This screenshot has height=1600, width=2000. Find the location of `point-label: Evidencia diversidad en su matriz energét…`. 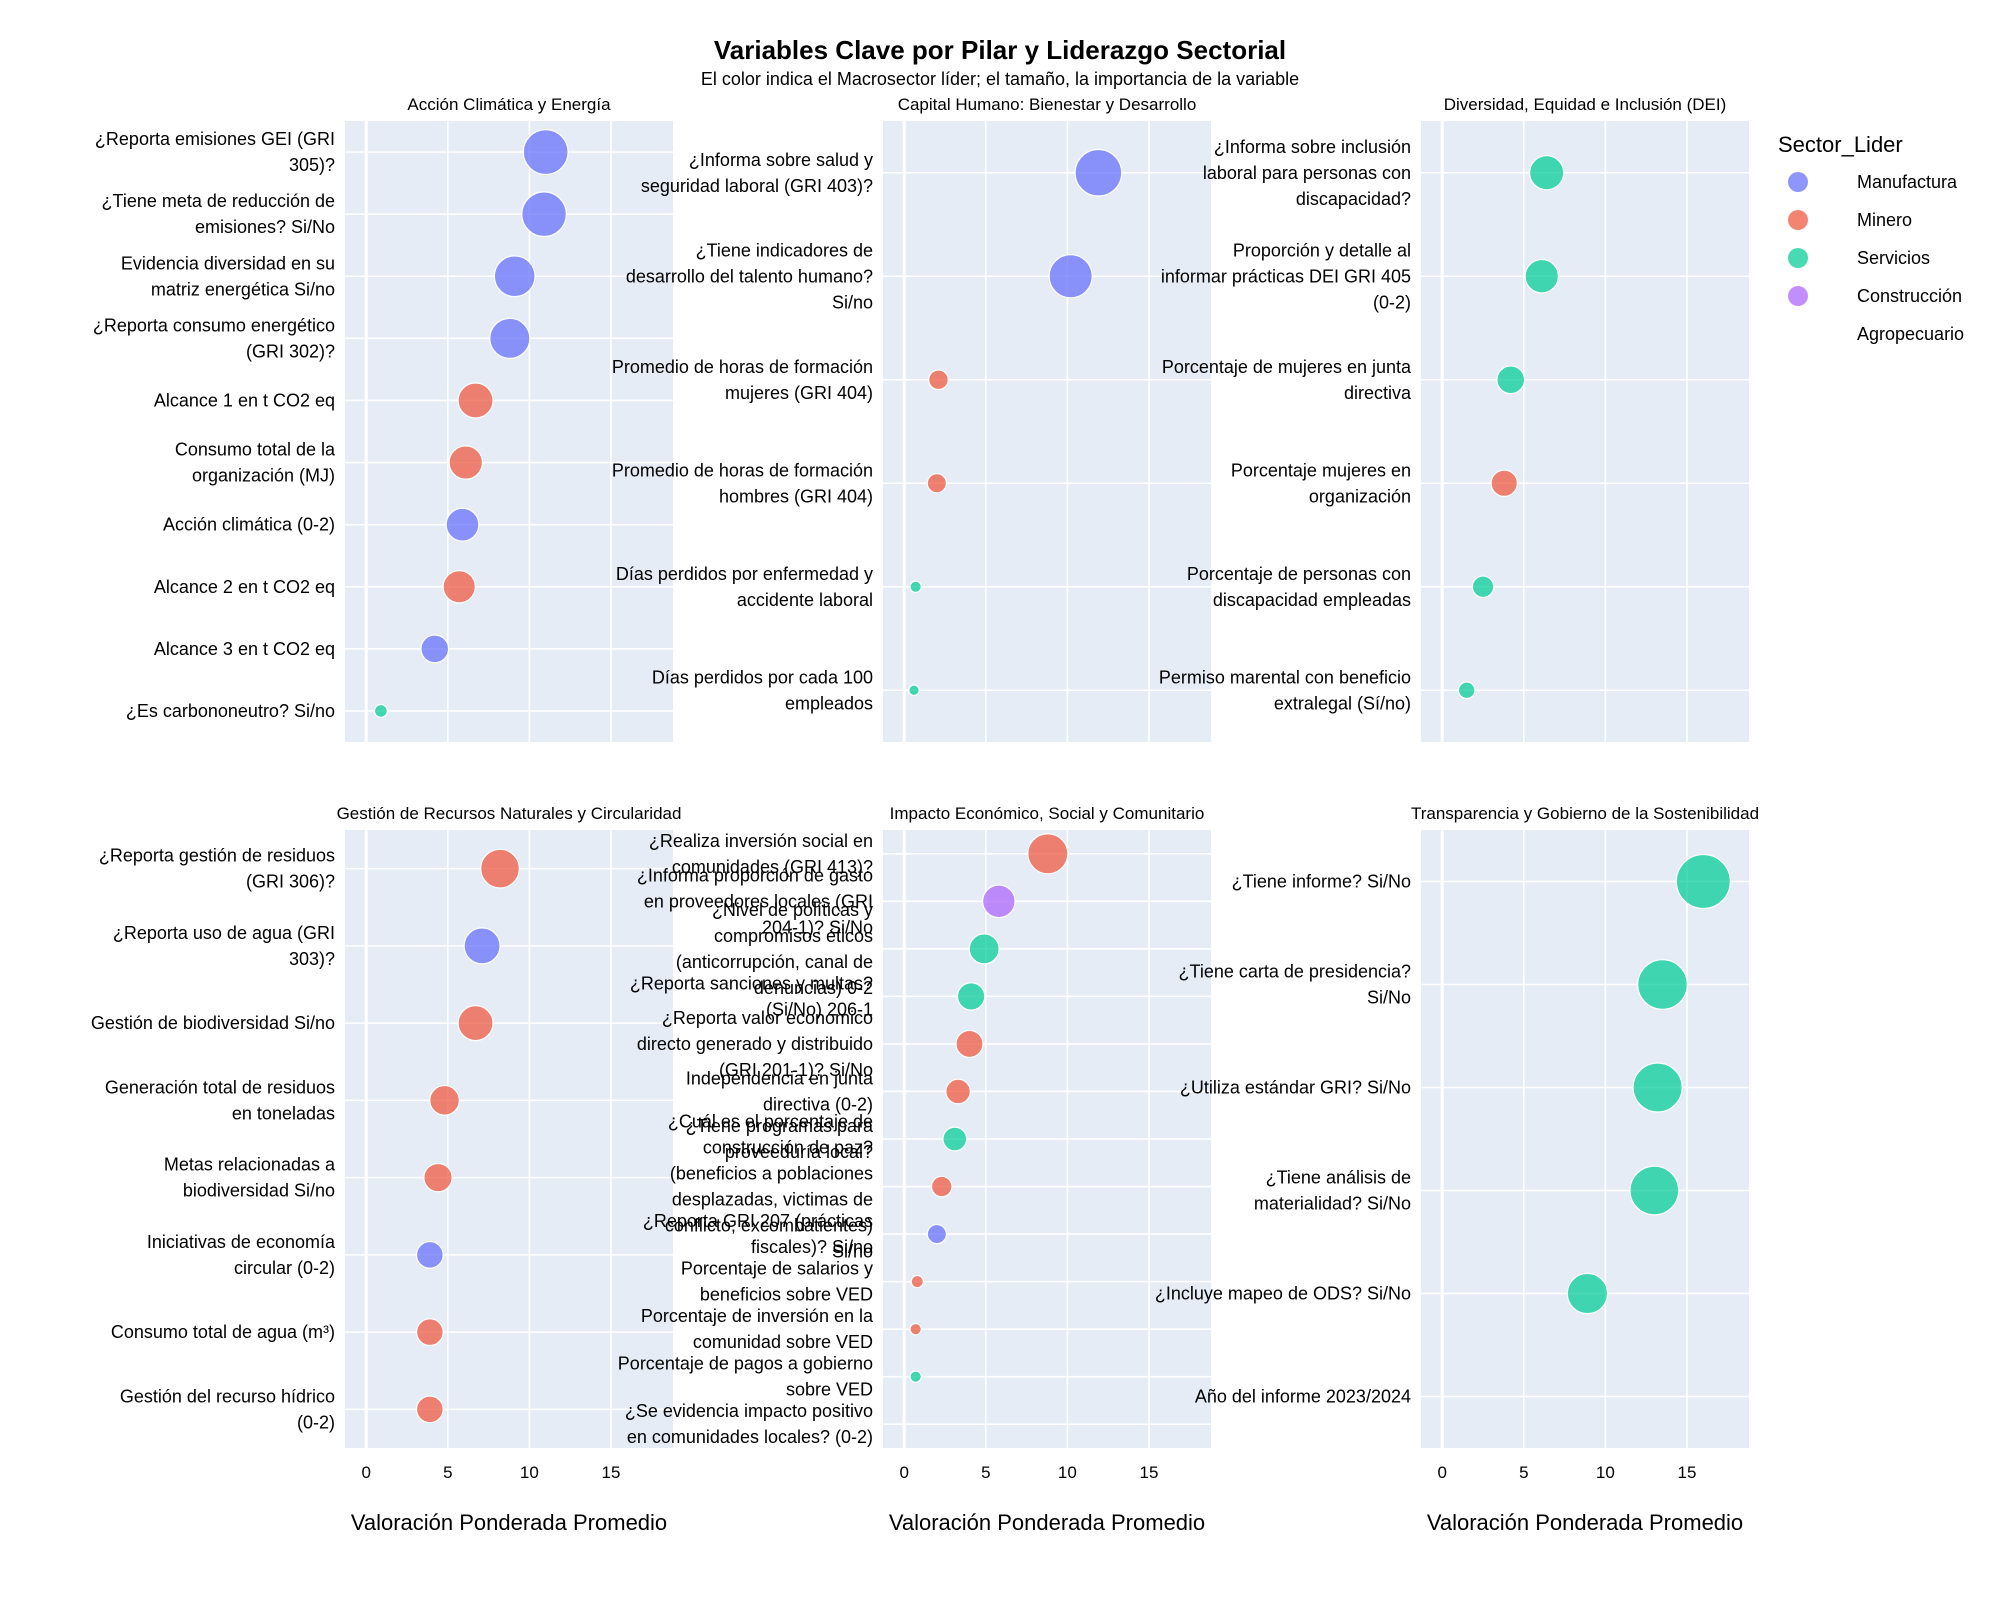

point-label: Evidencia diversidad en su matriz energét… is located at coordinates (228, 276).